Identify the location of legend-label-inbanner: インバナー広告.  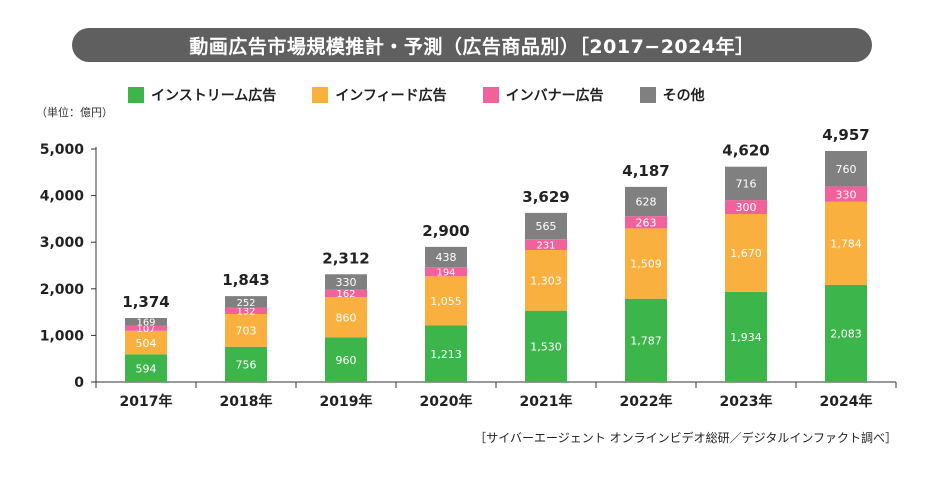
(554, 96).